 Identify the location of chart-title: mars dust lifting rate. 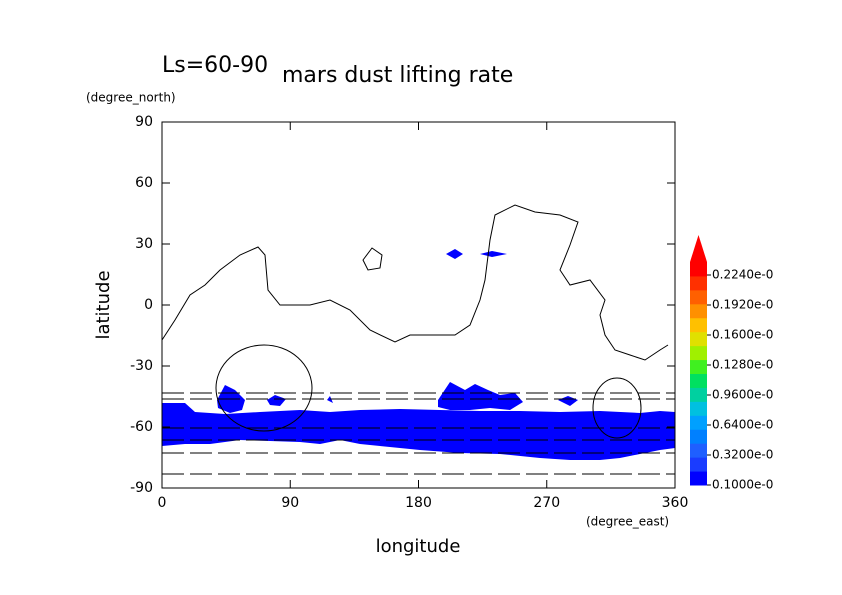
(397, 75).